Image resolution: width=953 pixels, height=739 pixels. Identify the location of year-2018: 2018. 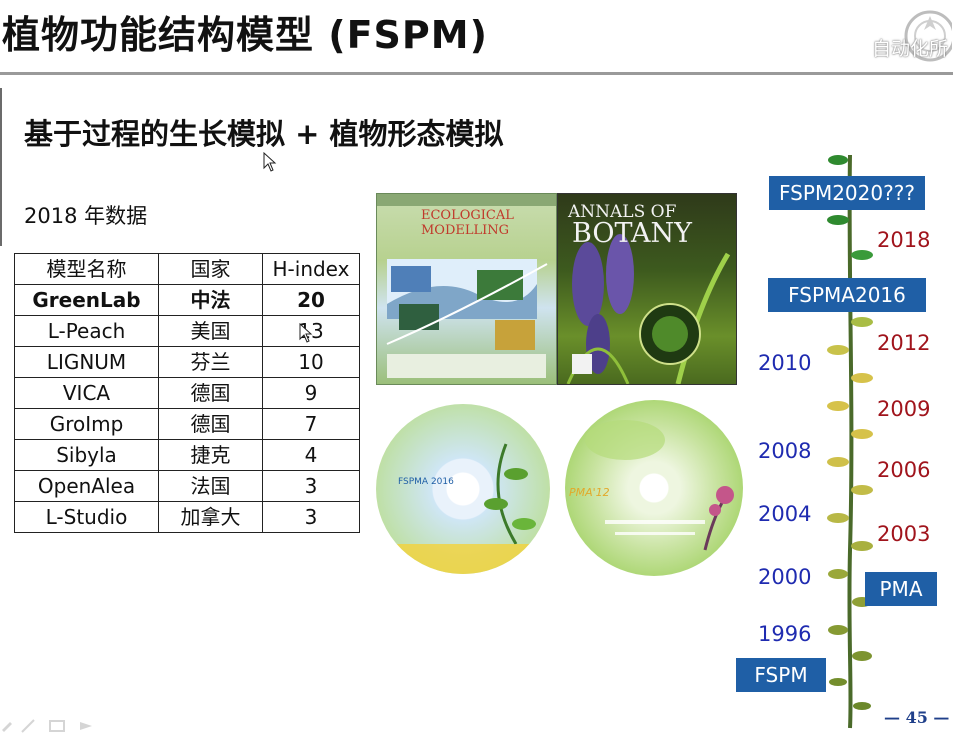
(904, 240).